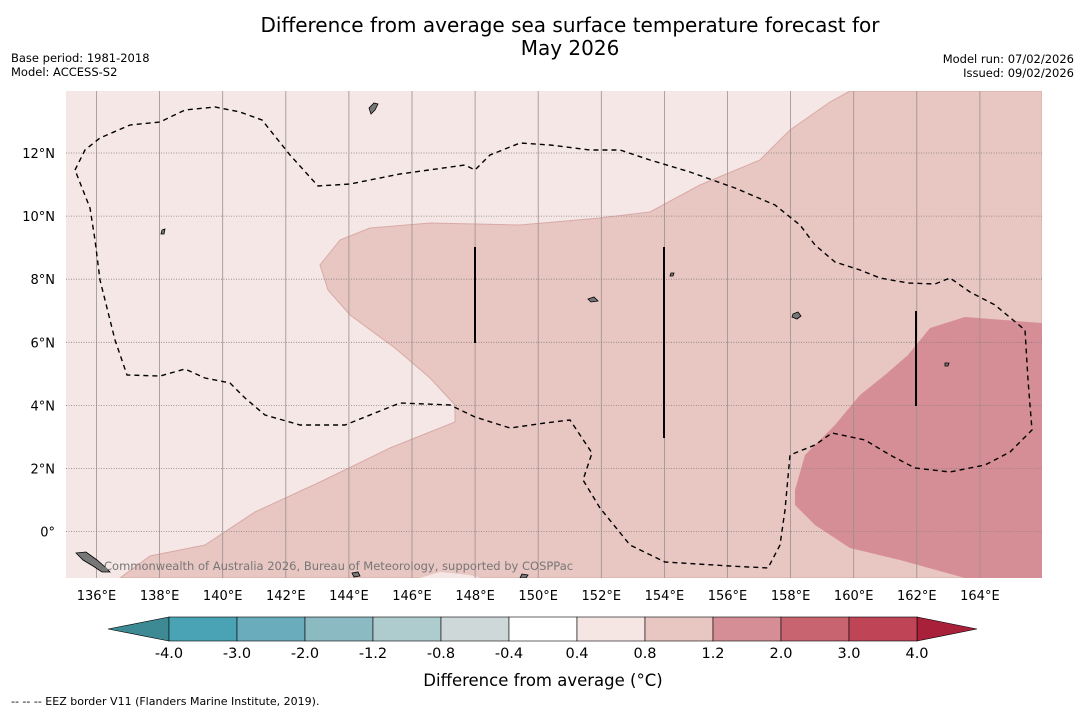 This screenshot has height=713, width=1085. What do you see at coordinates (38, 217) in the screenshot?
I see `latitude-tick-label: 10°N` at bounding box center [38, 217].